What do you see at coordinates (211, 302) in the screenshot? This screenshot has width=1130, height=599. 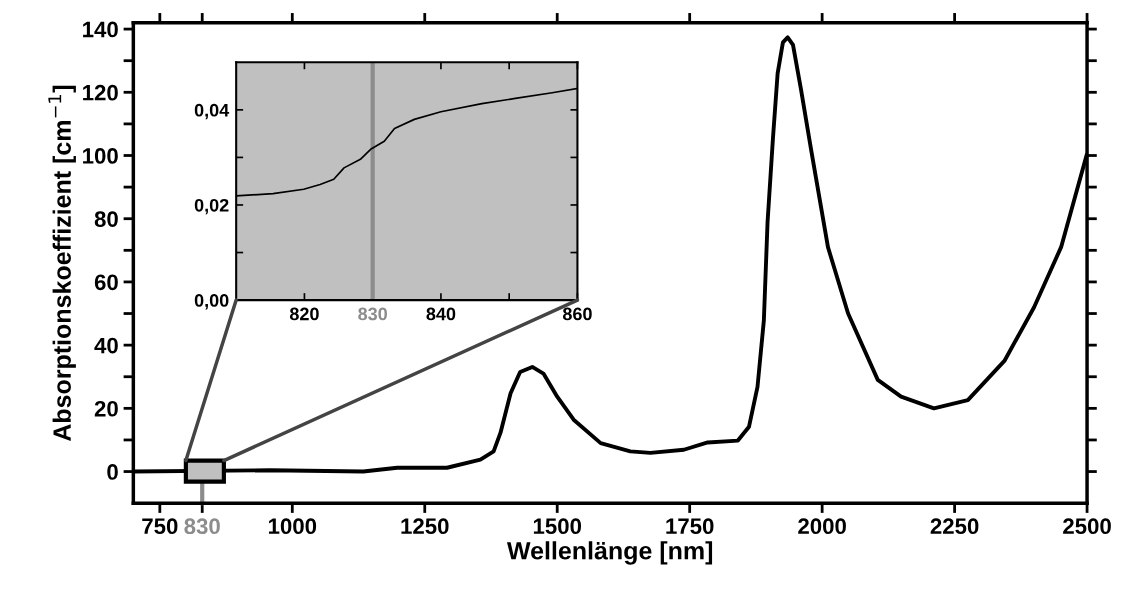 I see `y-tick-label: 0,00` at bounding box center [211, 302].